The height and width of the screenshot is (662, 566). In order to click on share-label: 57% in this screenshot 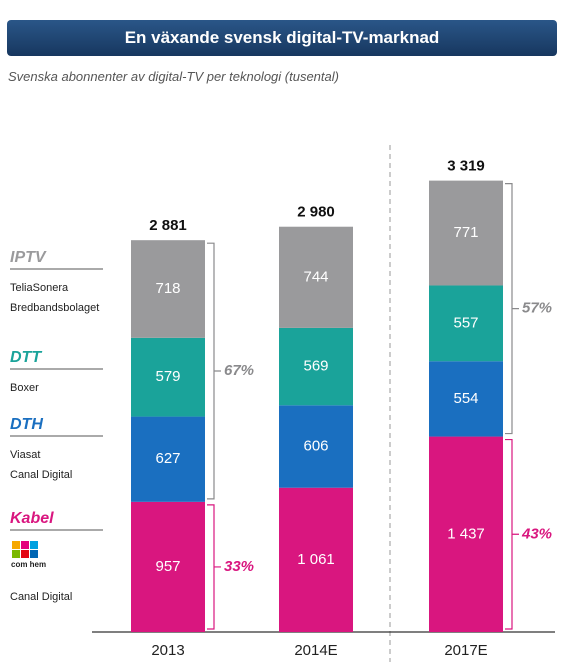, I will do `click(537, 308)`.